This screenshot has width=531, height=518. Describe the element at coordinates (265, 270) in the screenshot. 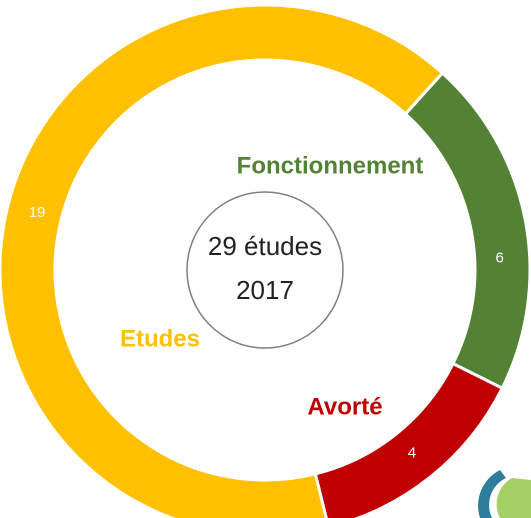

I see `center-circle` at that location.